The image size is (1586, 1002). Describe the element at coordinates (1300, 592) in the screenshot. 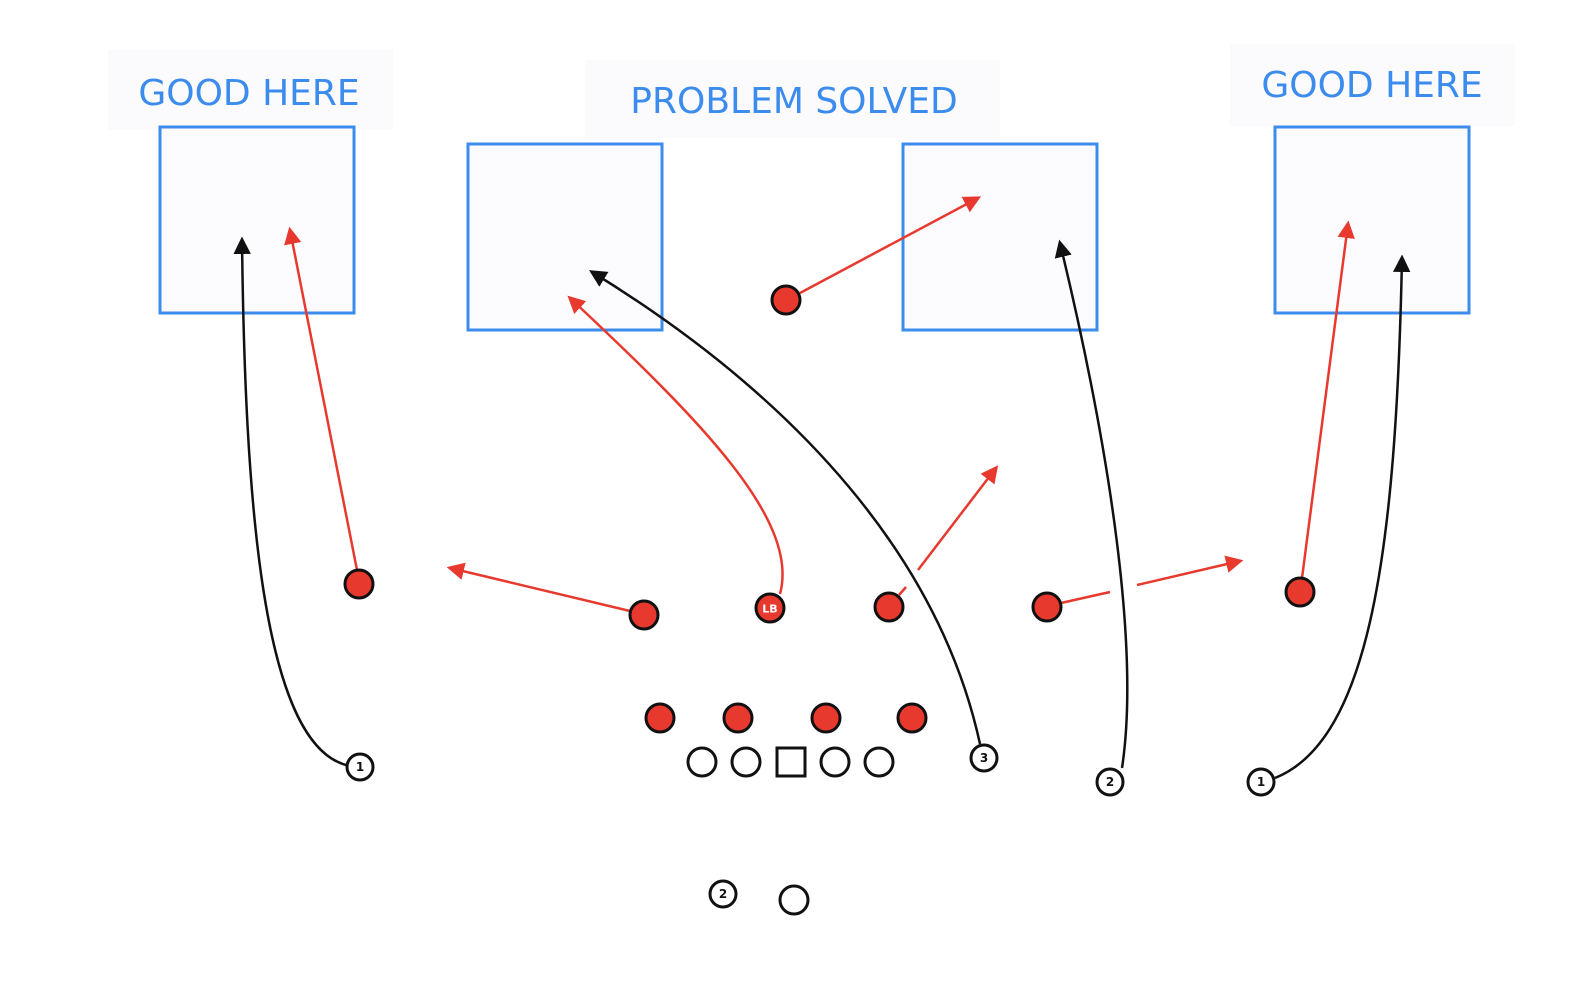

I see `defender-right-corner` at that location.